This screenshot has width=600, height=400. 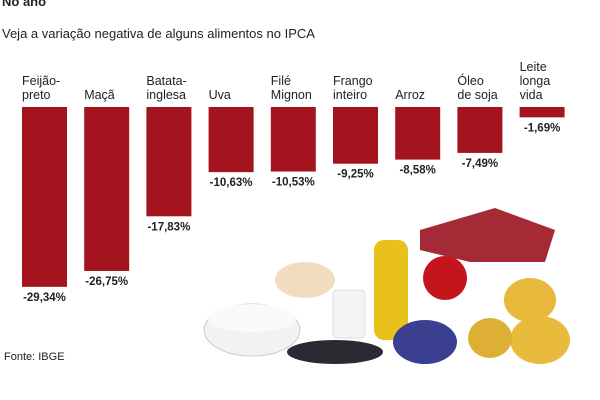 What do you see at coordinates (168, 227) in the screenshot?
I see `value-label: -17,83%` at bounding box center [168, 227].